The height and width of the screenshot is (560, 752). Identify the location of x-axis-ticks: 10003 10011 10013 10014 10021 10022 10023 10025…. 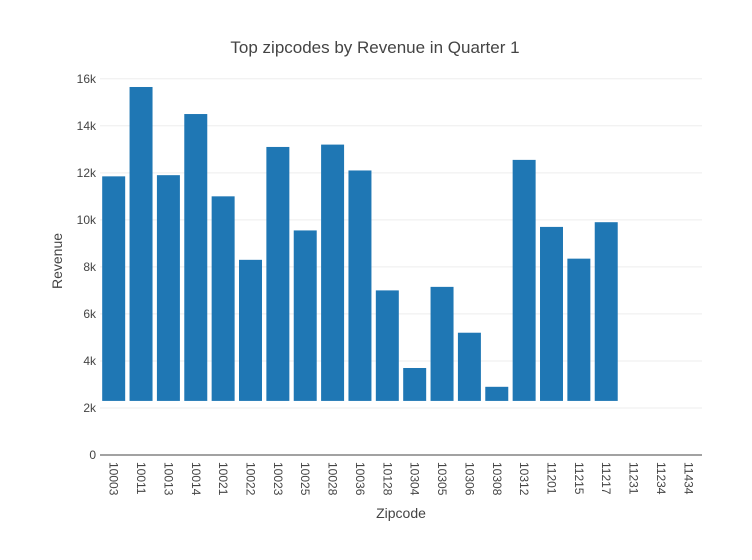
(401, 479).